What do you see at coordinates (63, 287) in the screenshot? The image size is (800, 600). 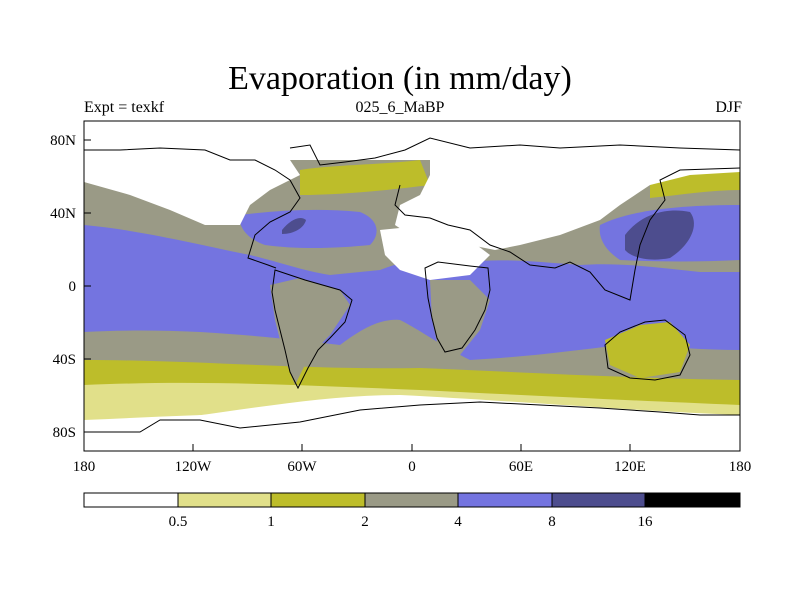 I see `y-tick-labels: 80N 40N 0 40S 80S` at bounding box center [63, 287].